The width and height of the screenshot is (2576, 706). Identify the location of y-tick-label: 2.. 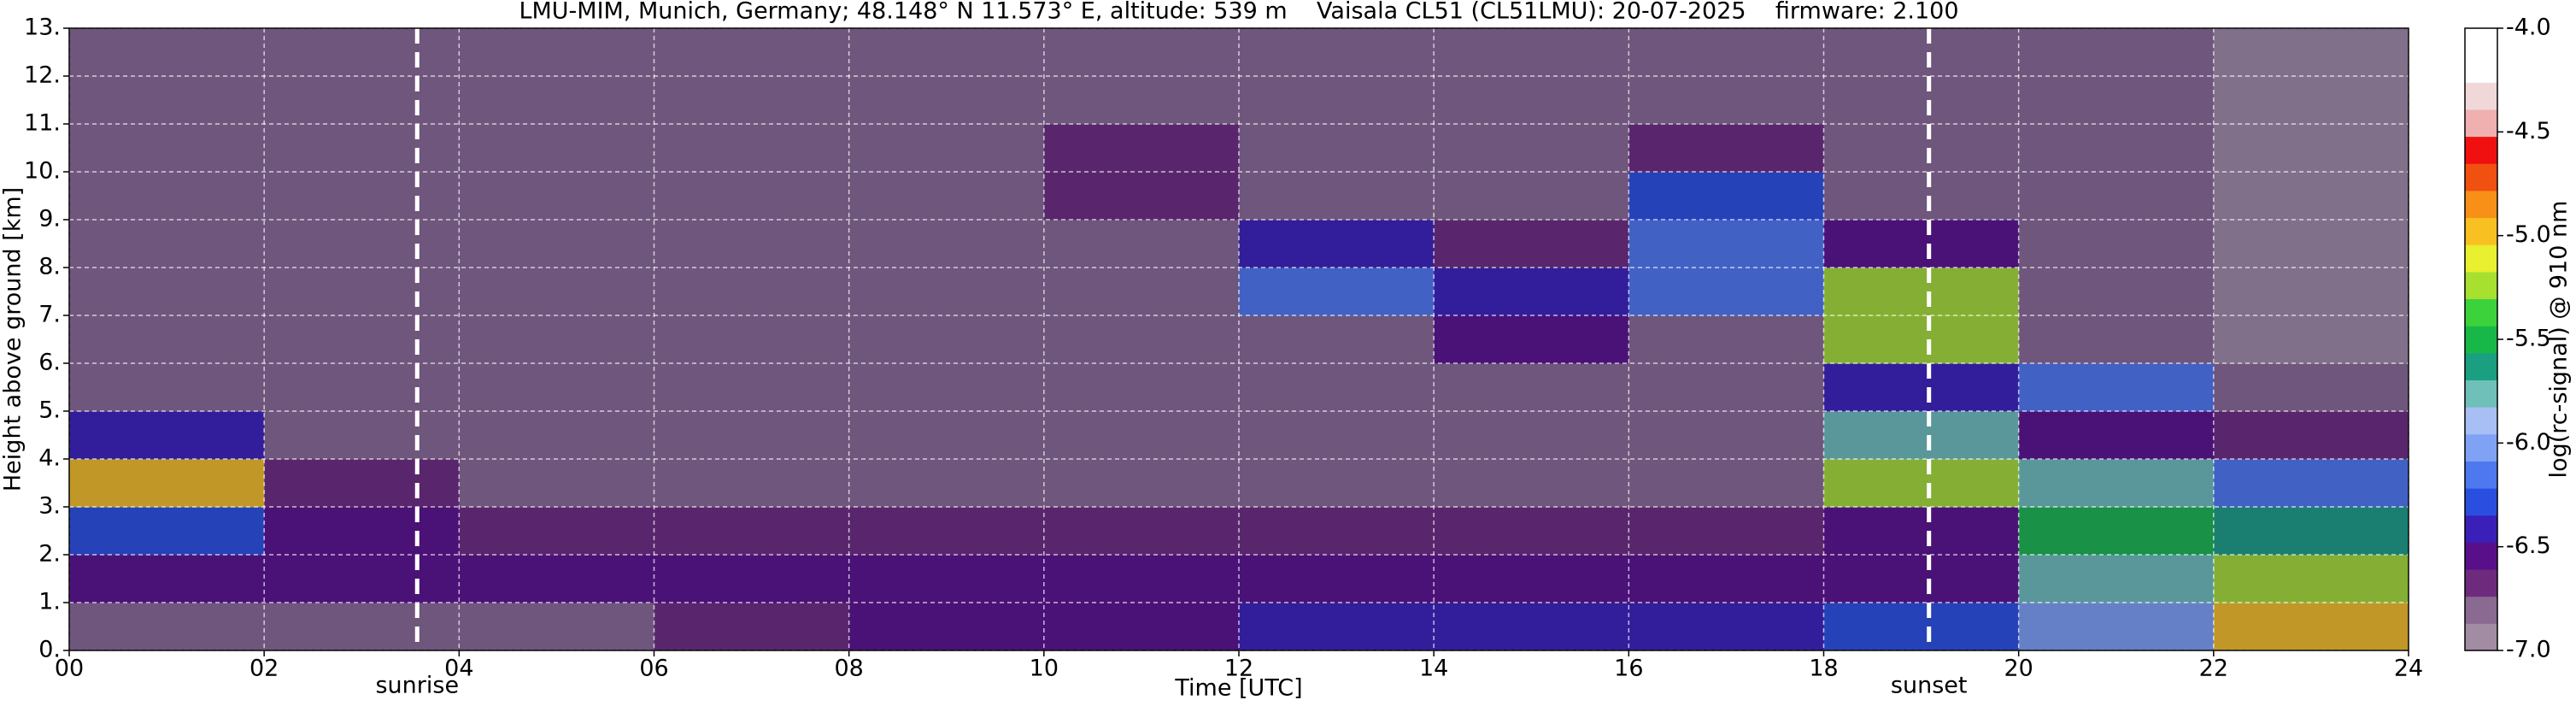
(49, 554).